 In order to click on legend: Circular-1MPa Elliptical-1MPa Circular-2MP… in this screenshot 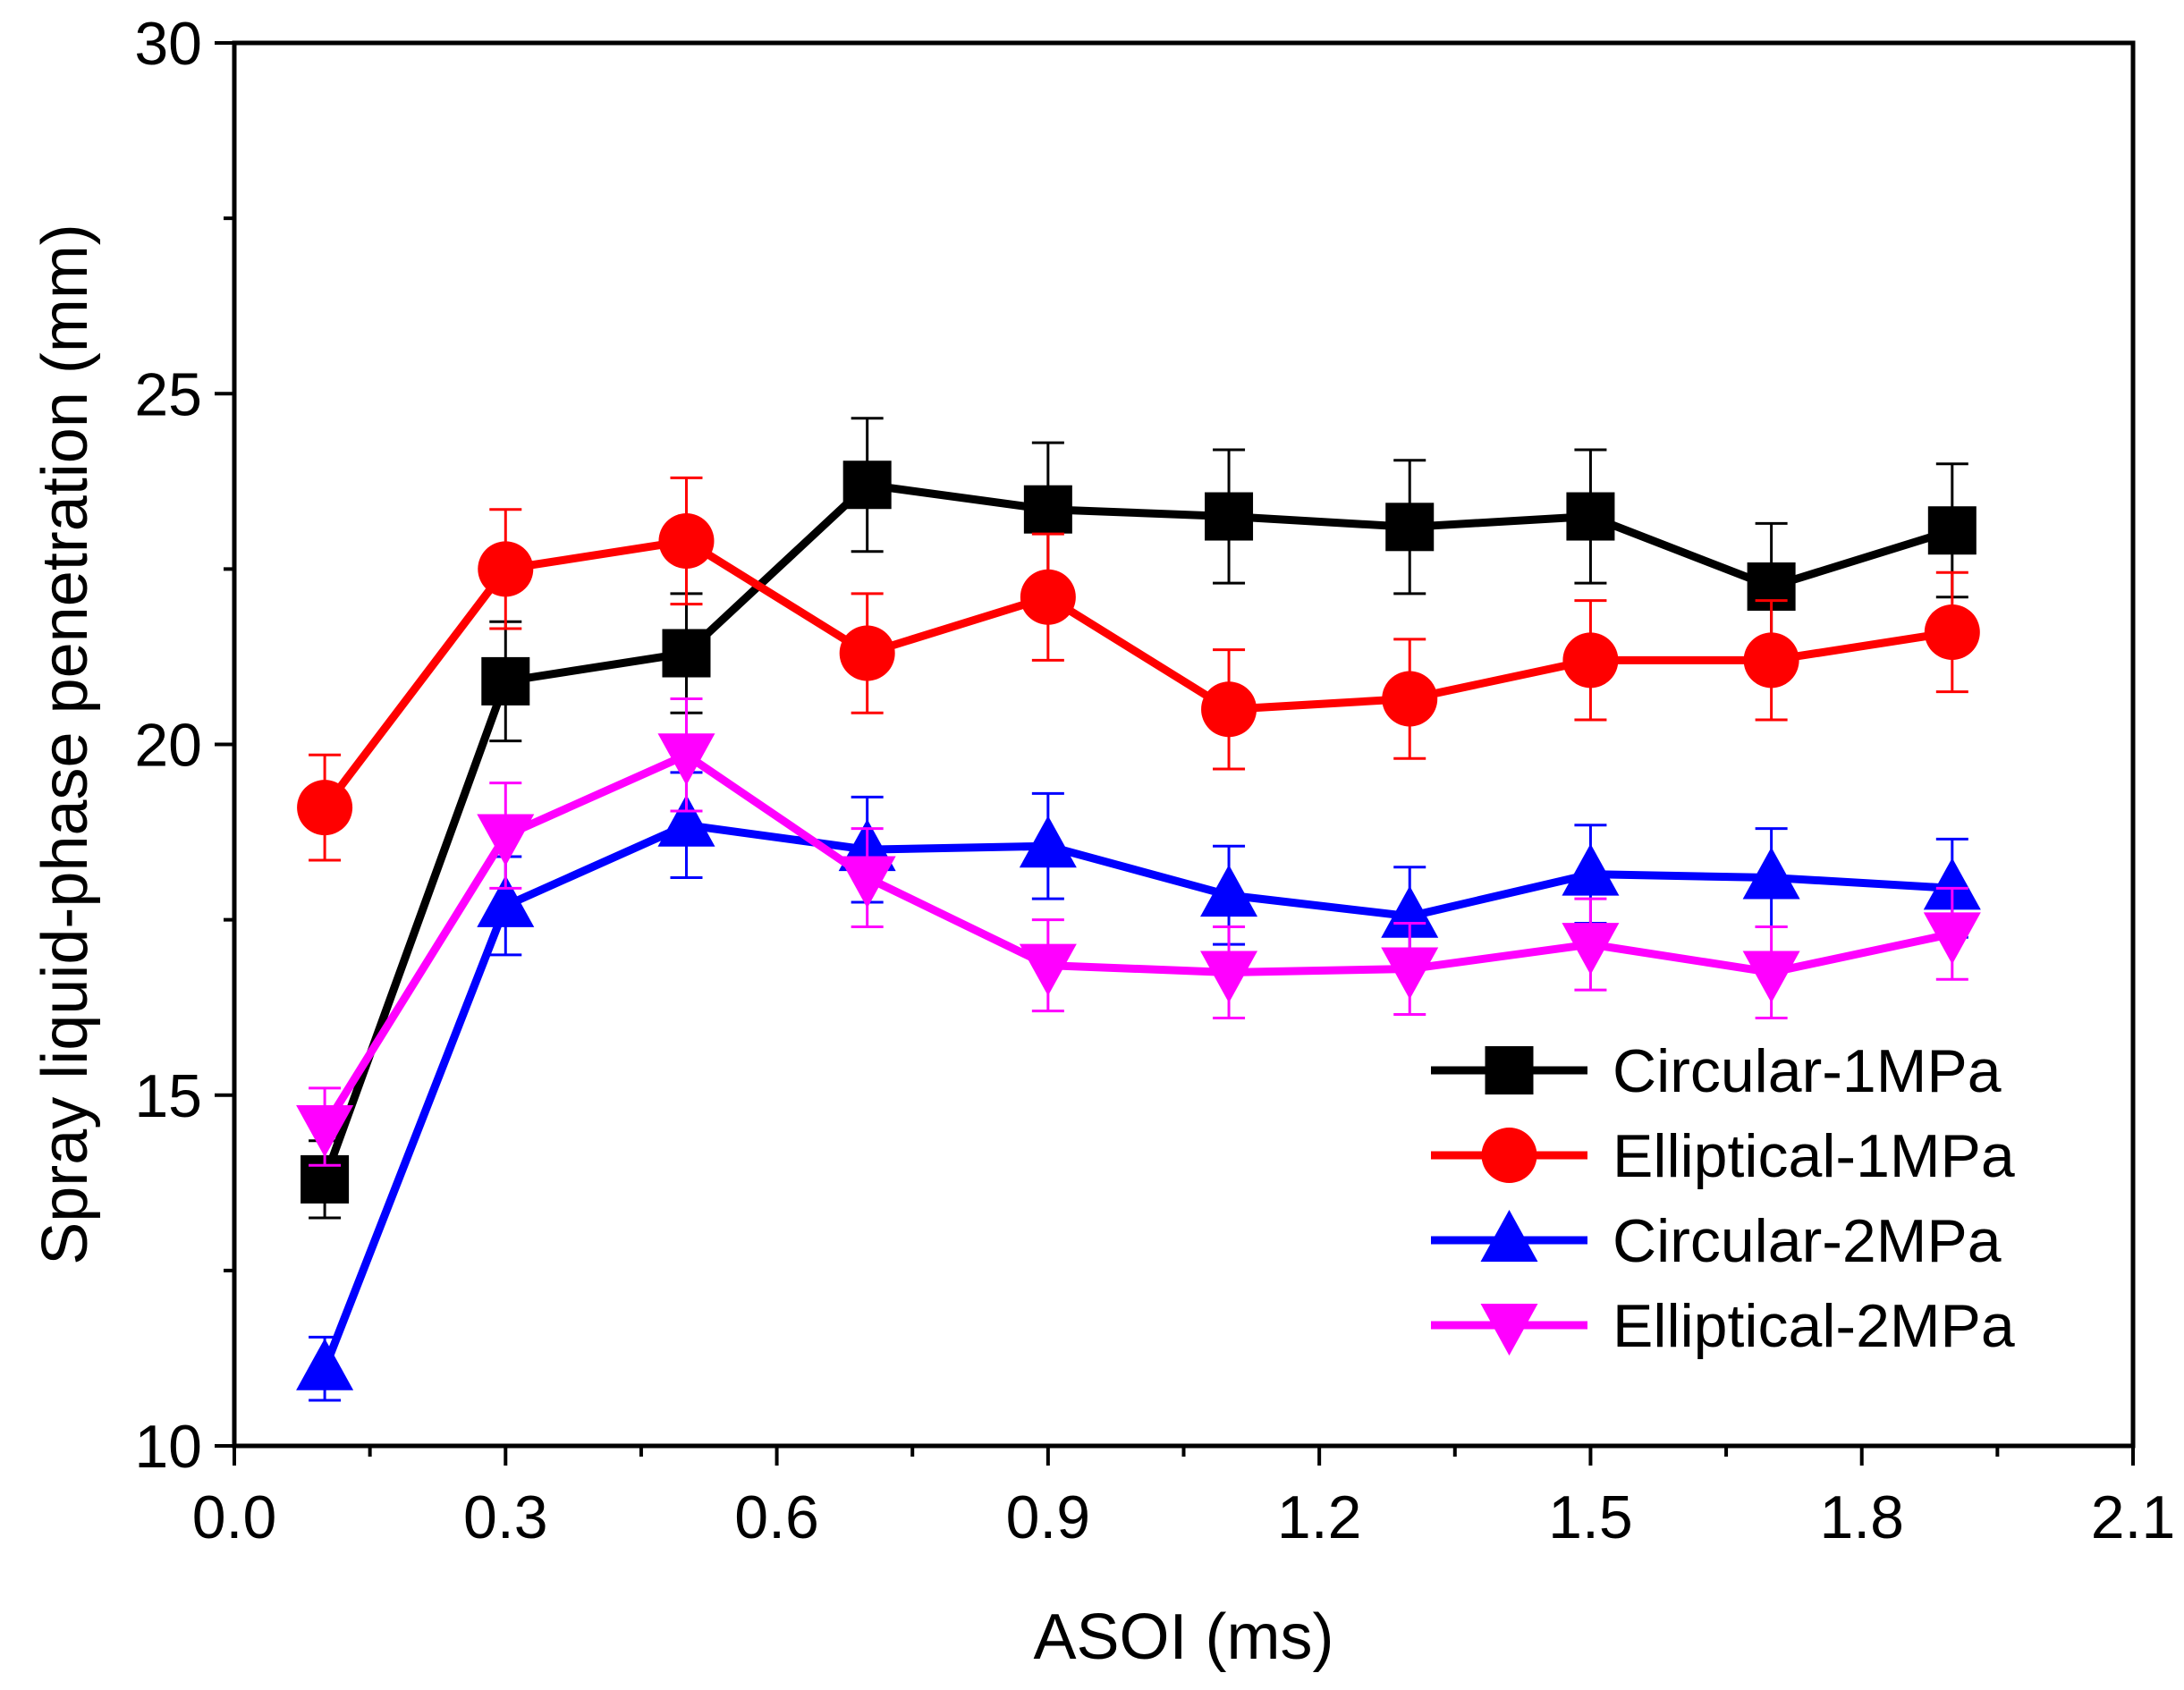, I will do `click(1723, 1198)`.